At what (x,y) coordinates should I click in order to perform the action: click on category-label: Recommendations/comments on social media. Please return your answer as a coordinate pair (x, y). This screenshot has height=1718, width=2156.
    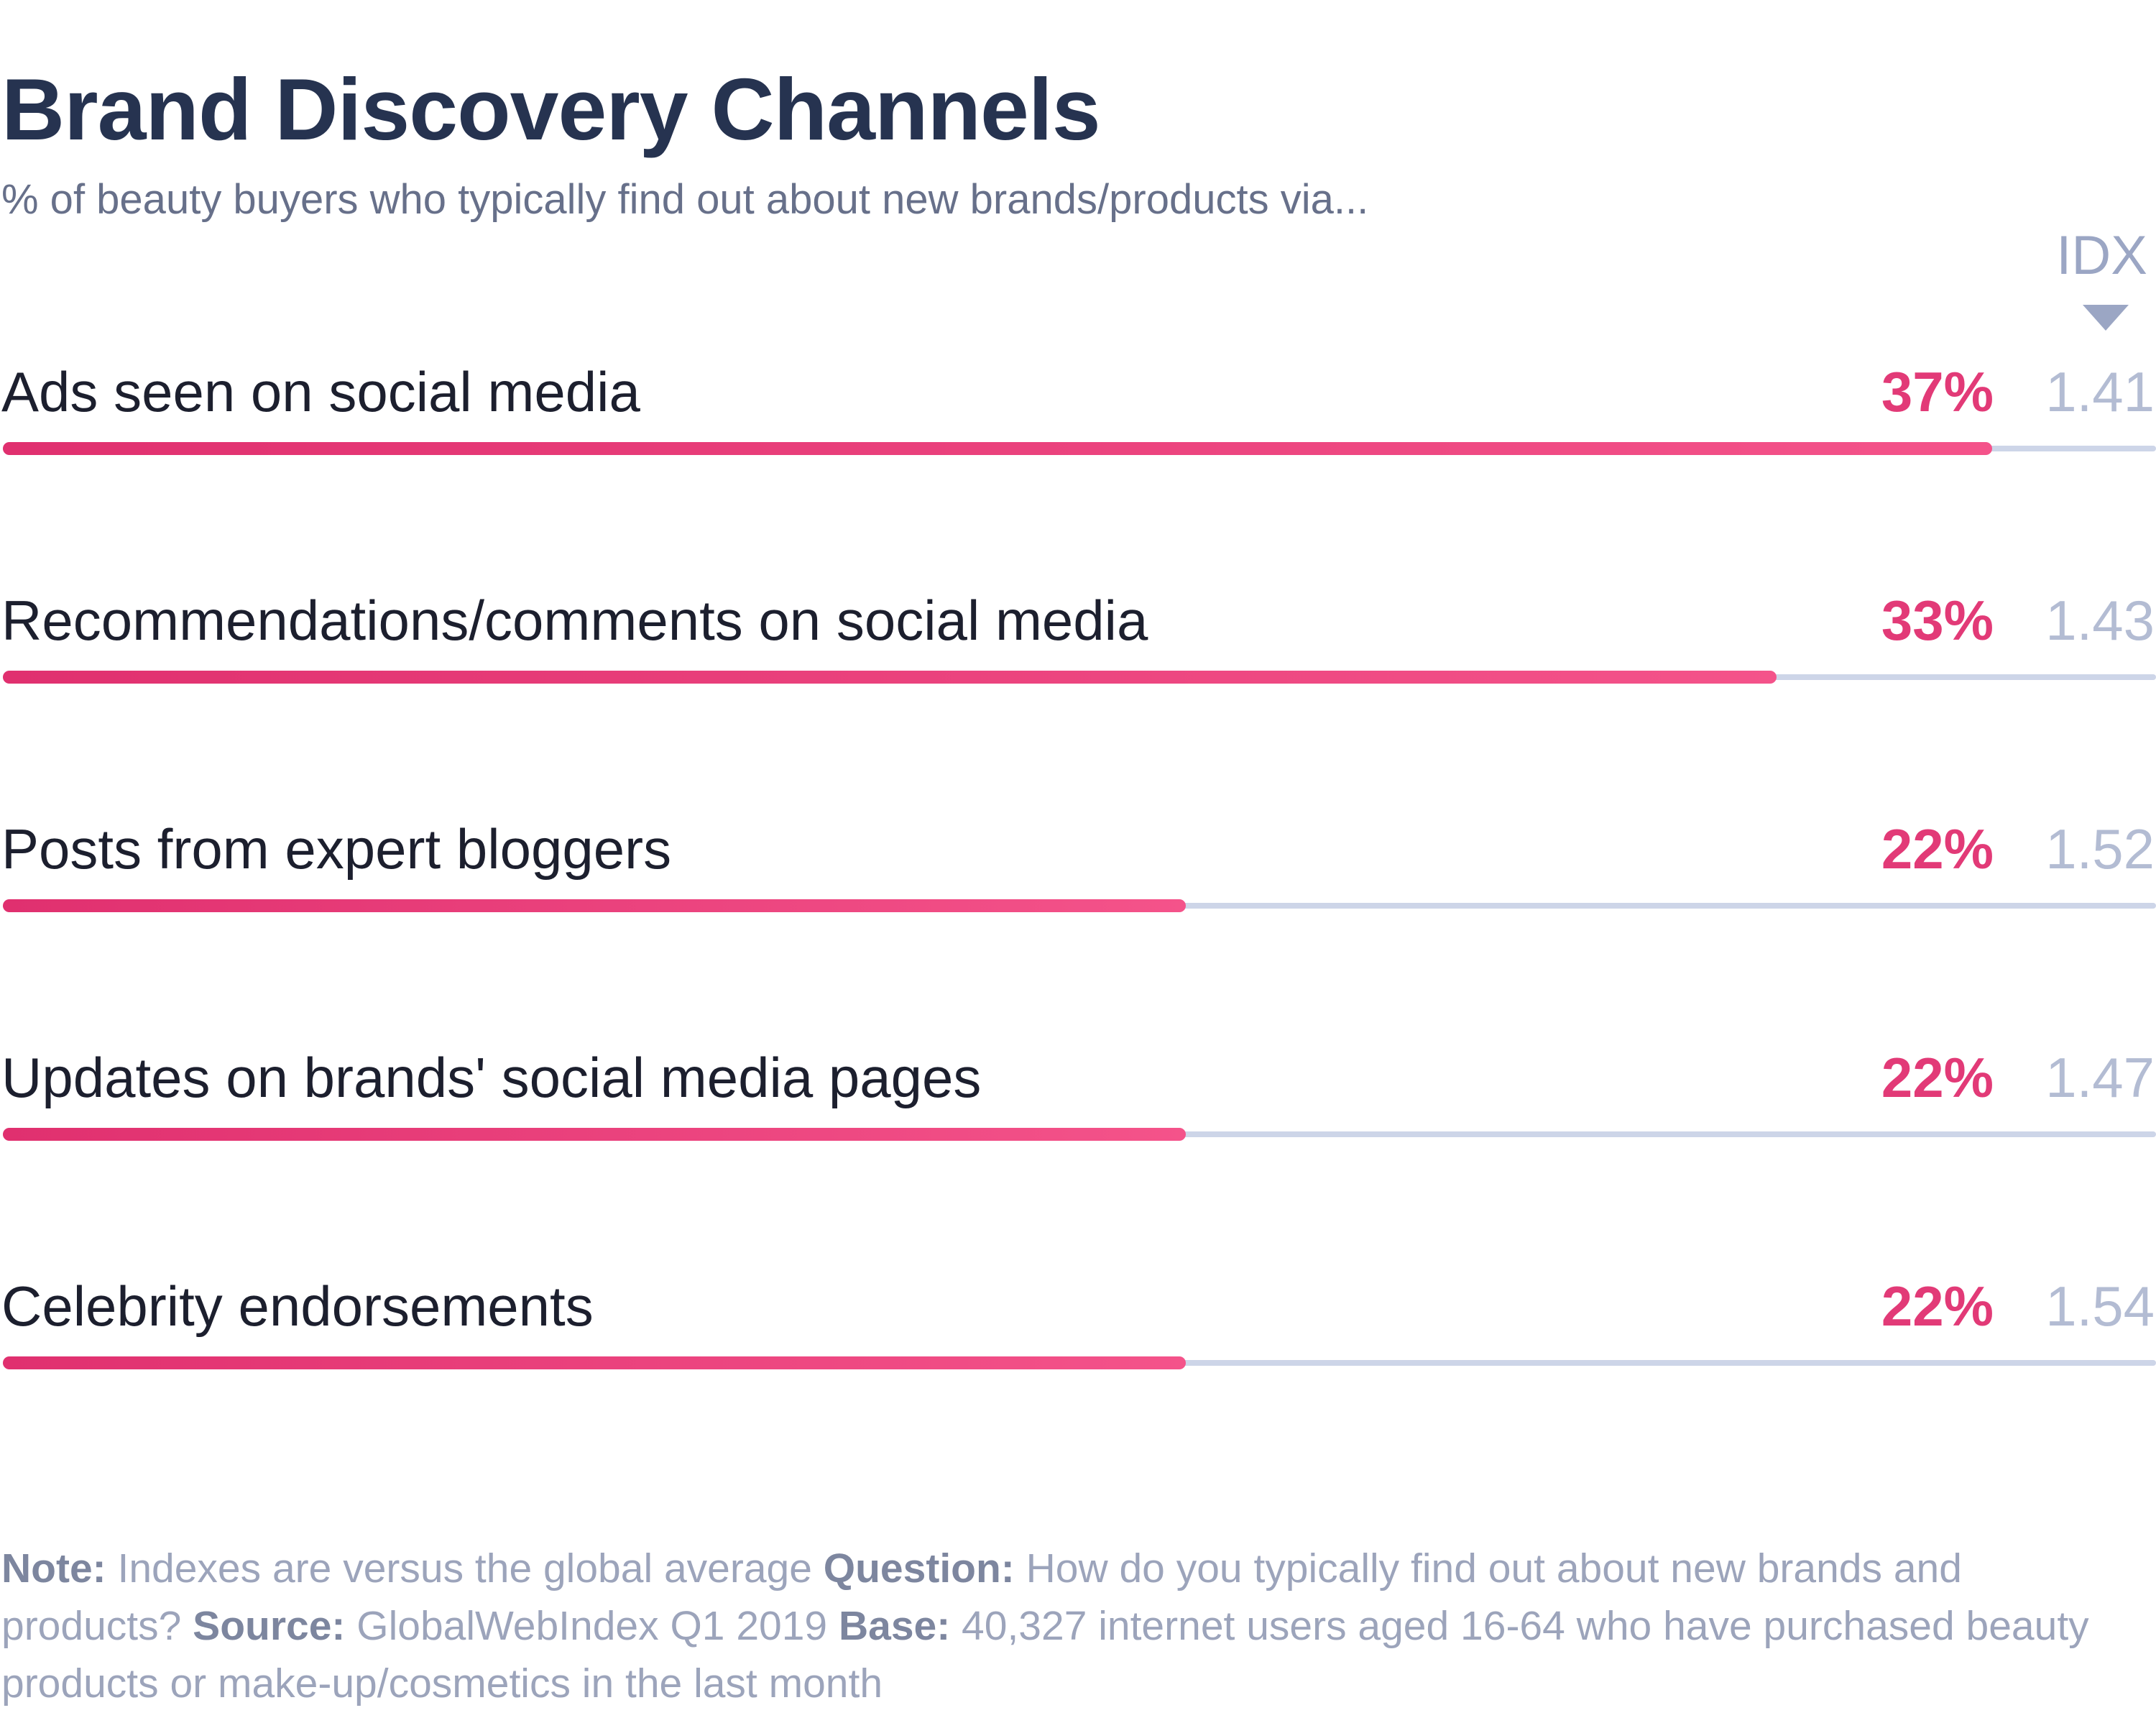
    Looking at the image, I should click on (575, 620).